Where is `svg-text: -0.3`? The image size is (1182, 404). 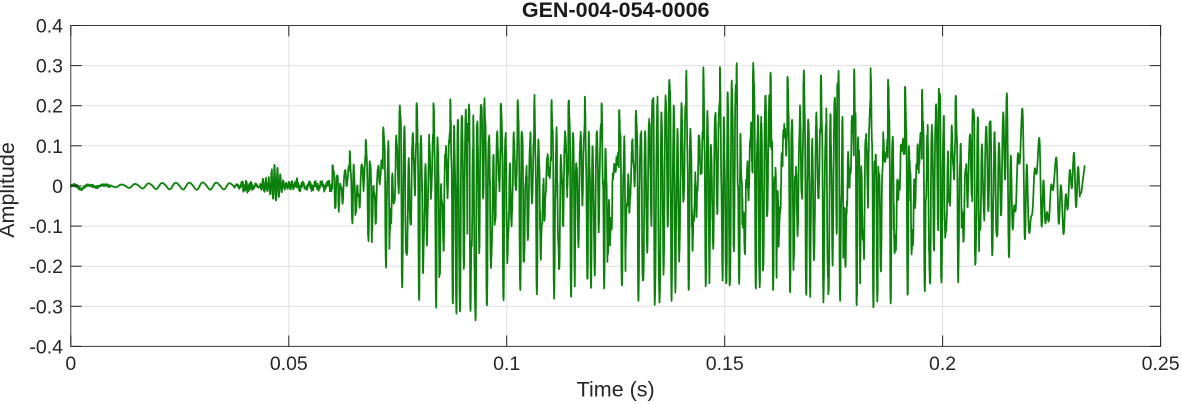 svg-text: -0.3 is located at coordinates (46, 307).